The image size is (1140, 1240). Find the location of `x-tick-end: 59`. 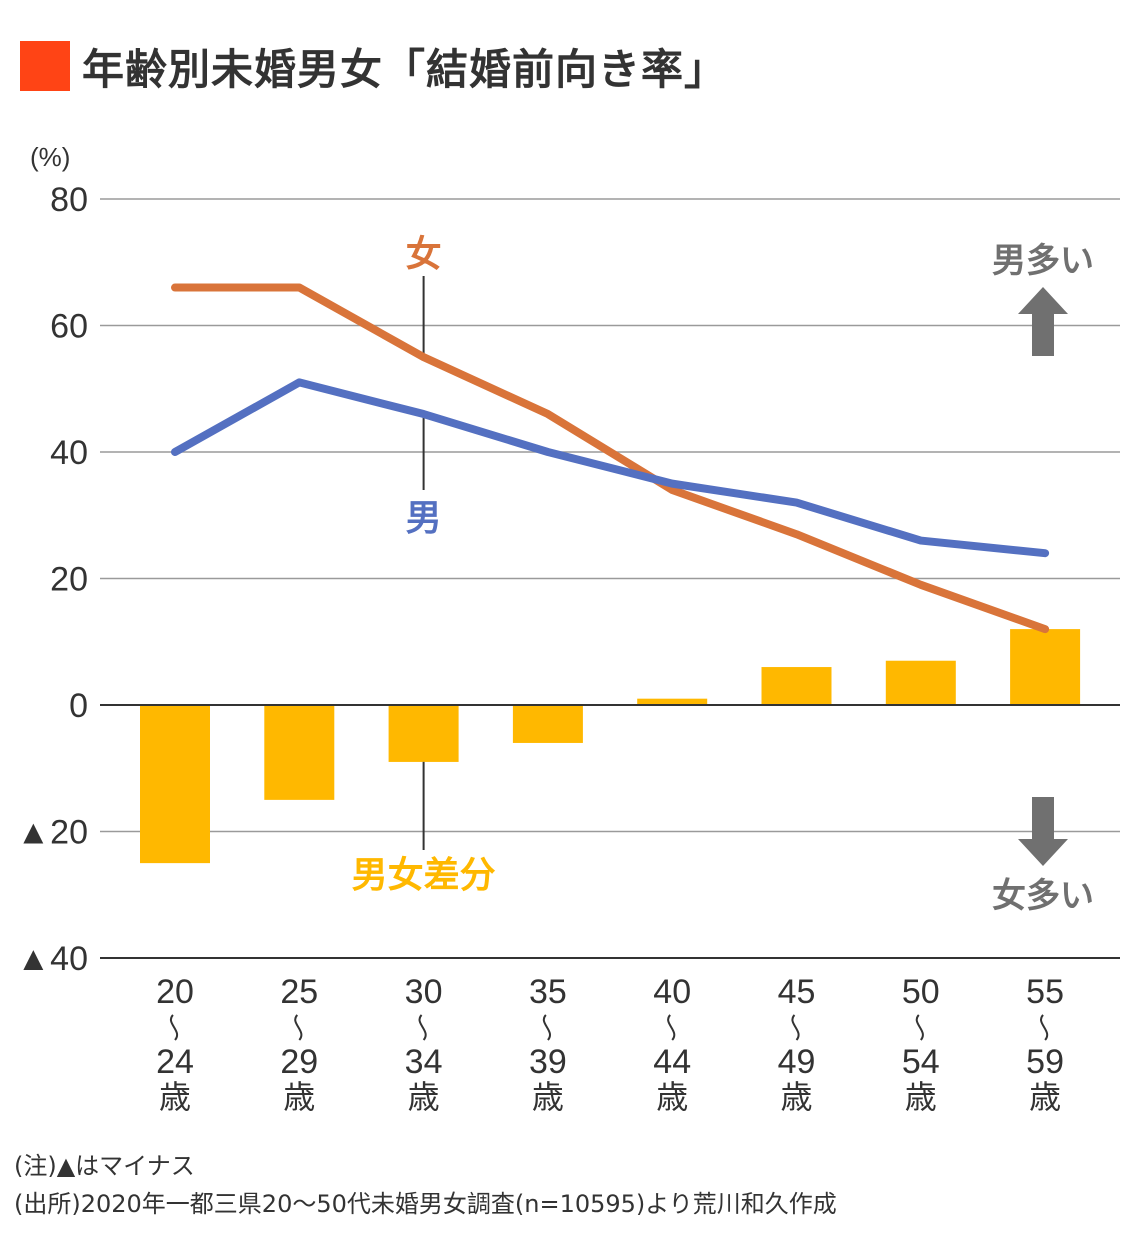

x-tick-end: 59 is located at coordinates (1045, 1062).